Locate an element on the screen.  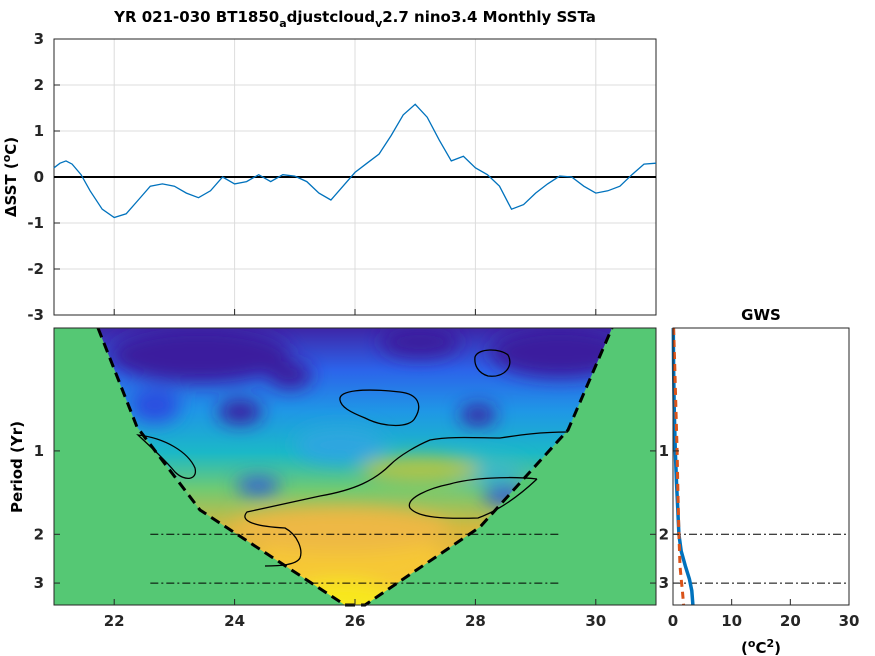
ts-ytick-label--3: -3 is located at coordinates (35, 315).